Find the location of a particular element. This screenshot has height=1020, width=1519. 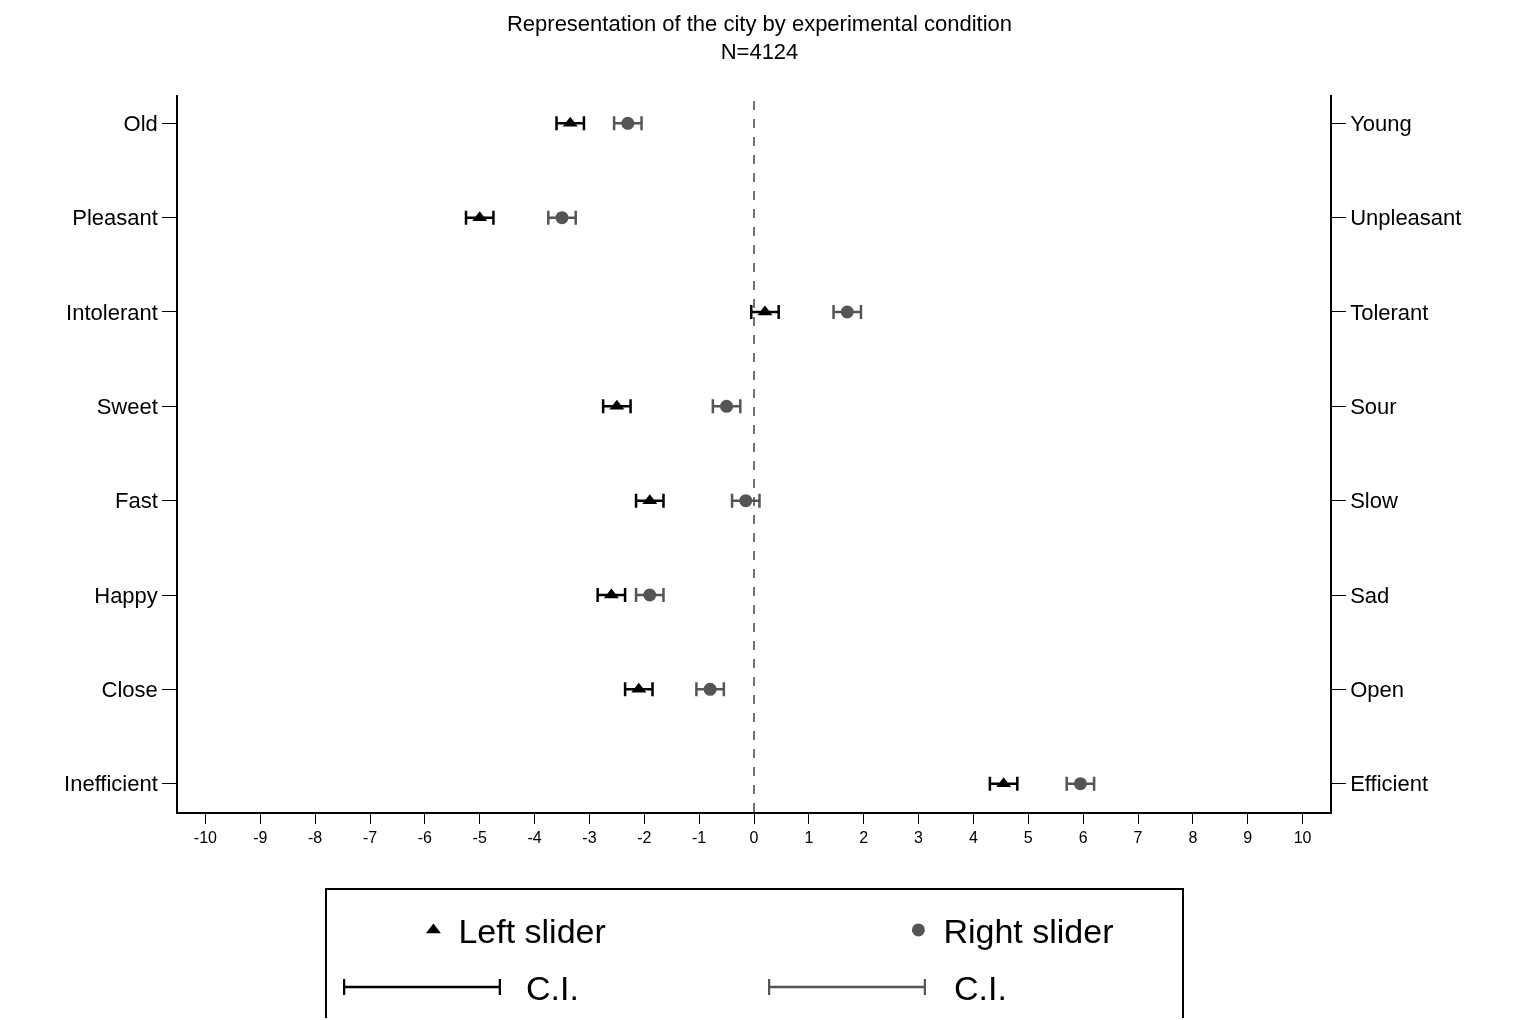

x-tick-label: -2 is located at coordinates (644, 837).